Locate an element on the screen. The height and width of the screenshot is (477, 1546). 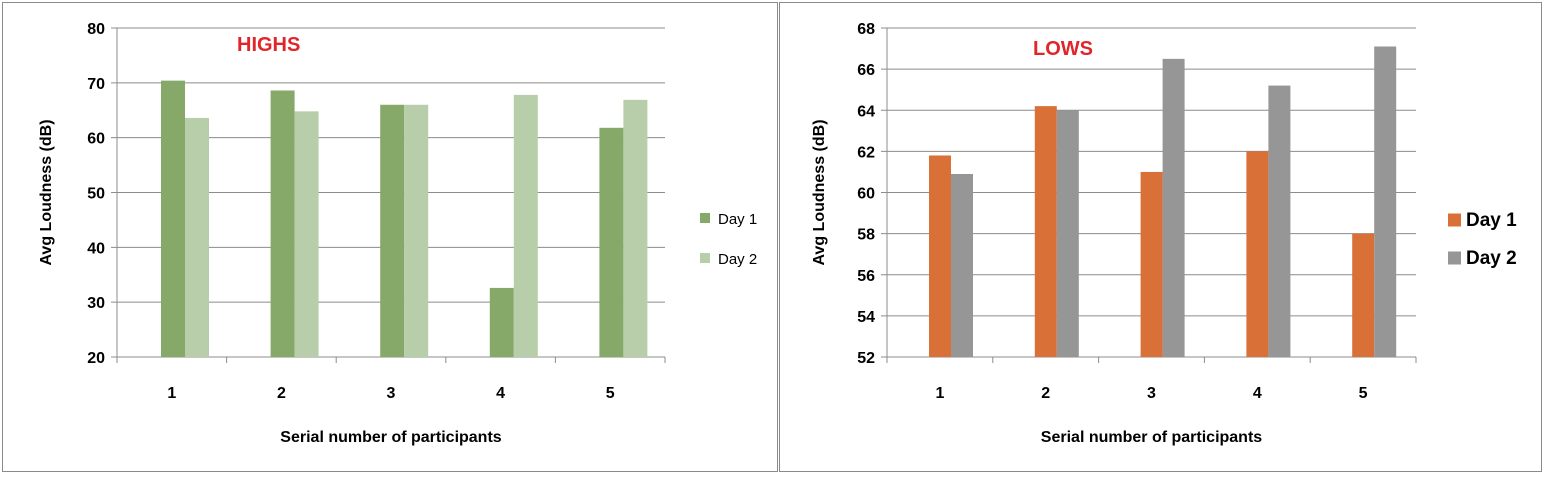
y-tick-label: 80 is located at coordinates (96, 29).